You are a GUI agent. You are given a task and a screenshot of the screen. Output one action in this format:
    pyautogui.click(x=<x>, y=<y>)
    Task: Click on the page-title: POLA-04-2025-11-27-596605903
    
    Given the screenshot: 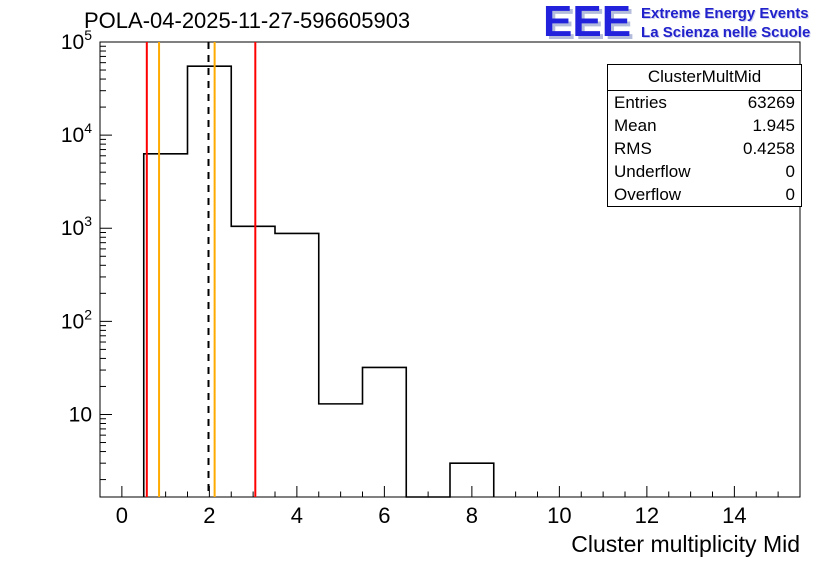 What is the action you would take?
    pyautogui.click(x=247, y=20)
    